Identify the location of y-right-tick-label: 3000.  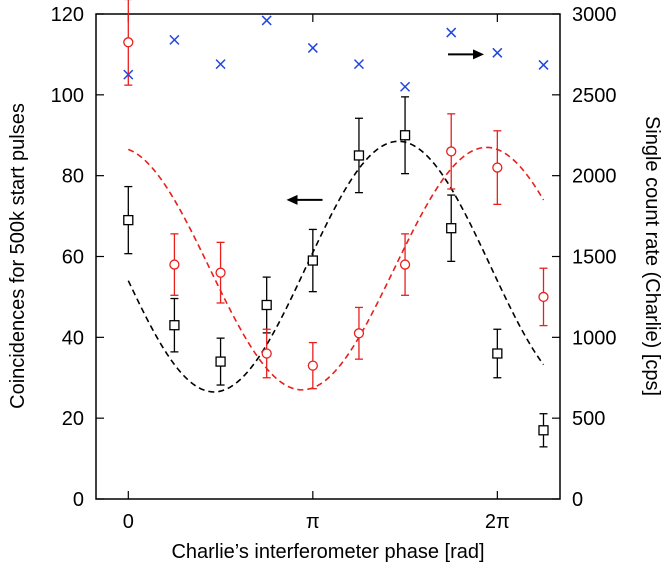
(594, 15).